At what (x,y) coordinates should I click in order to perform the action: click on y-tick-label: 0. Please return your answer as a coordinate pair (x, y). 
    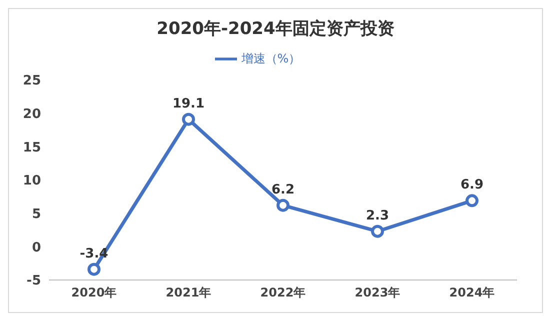
    Looking at the image, I should click on (36, 248).